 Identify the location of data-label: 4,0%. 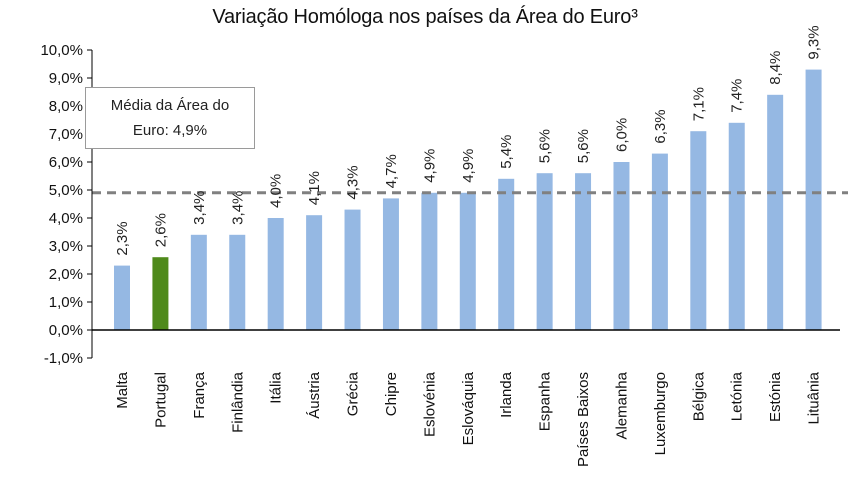
(276, 191).